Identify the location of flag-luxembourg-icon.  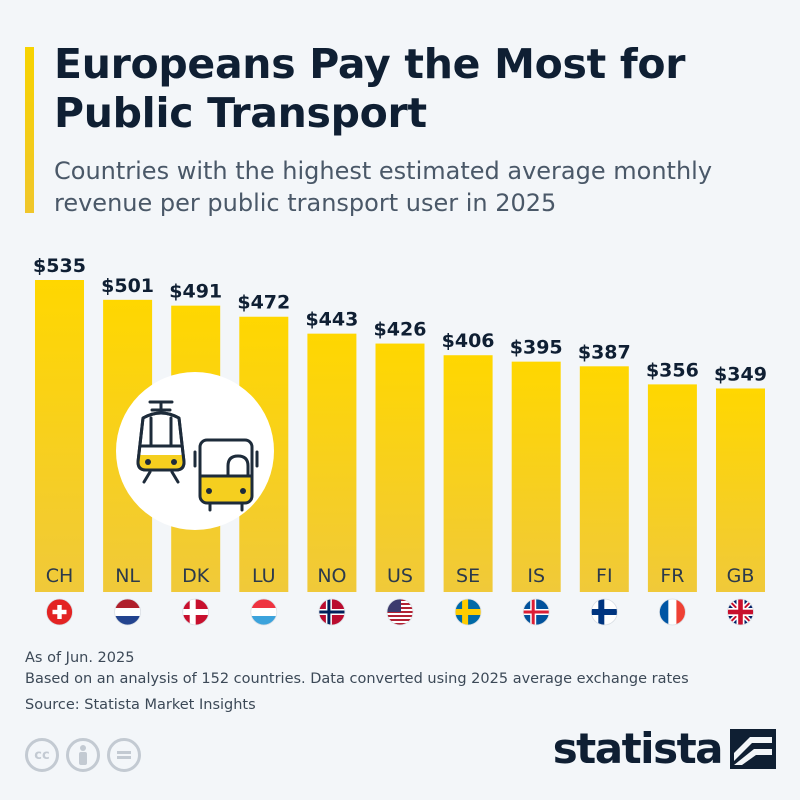
(264, 612).